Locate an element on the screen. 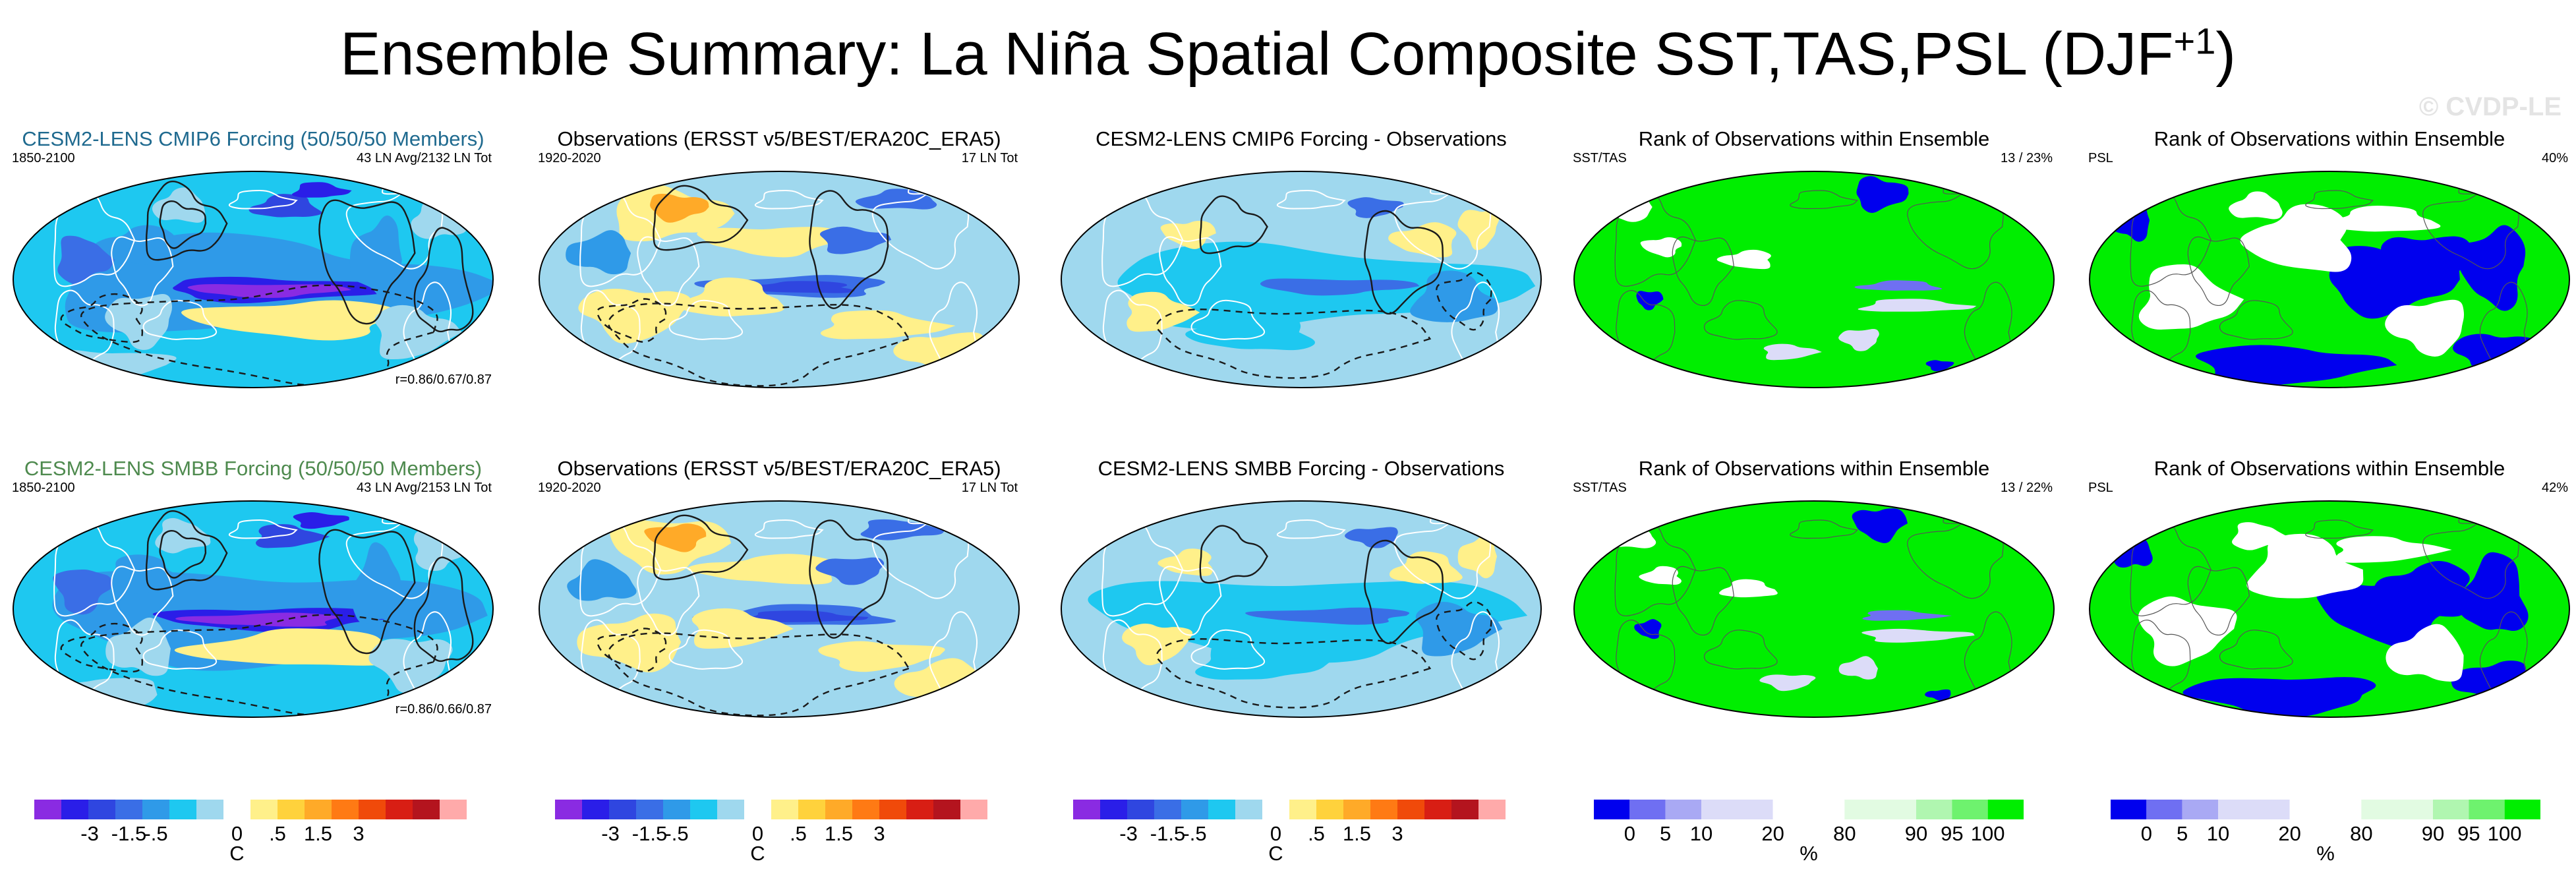  colorbar-tick-label: 10 is located at coordinates (2218, 833).